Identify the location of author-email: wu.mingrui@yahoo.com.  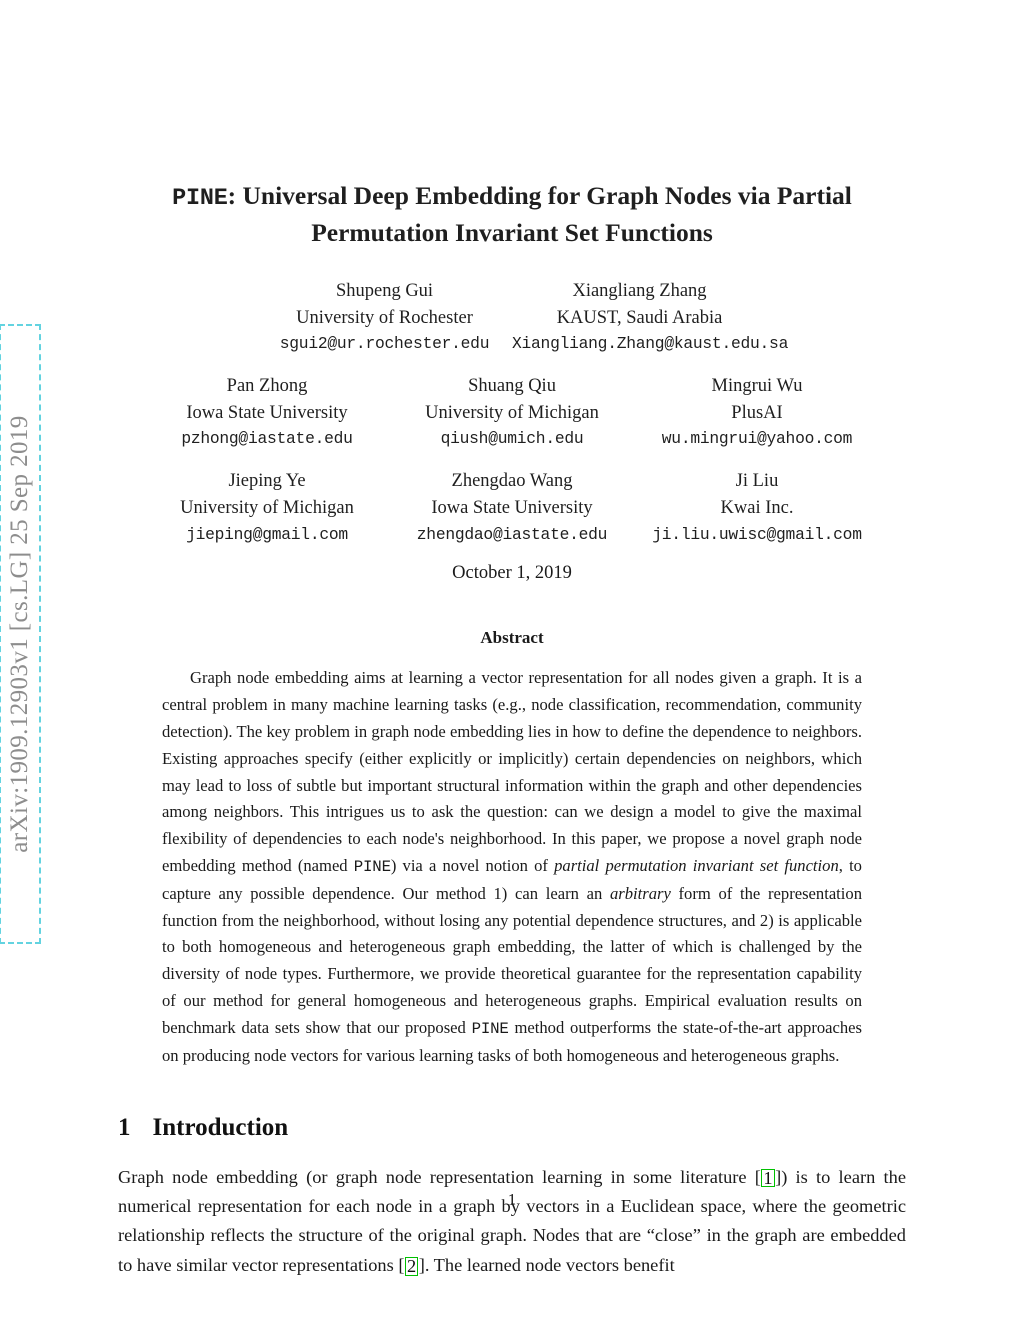
(757, 439).